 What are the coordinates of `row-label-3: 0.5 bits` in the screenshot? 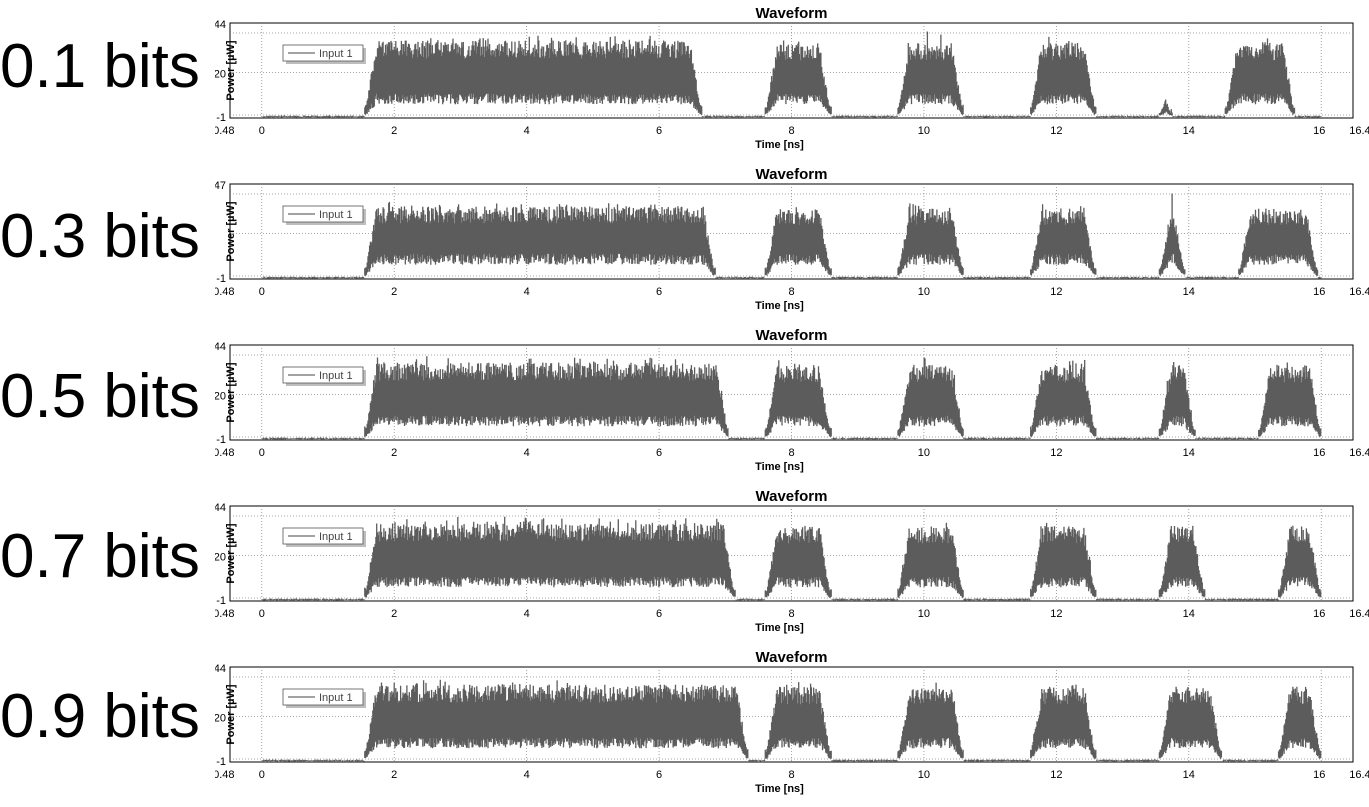 It's located at (100, 396).